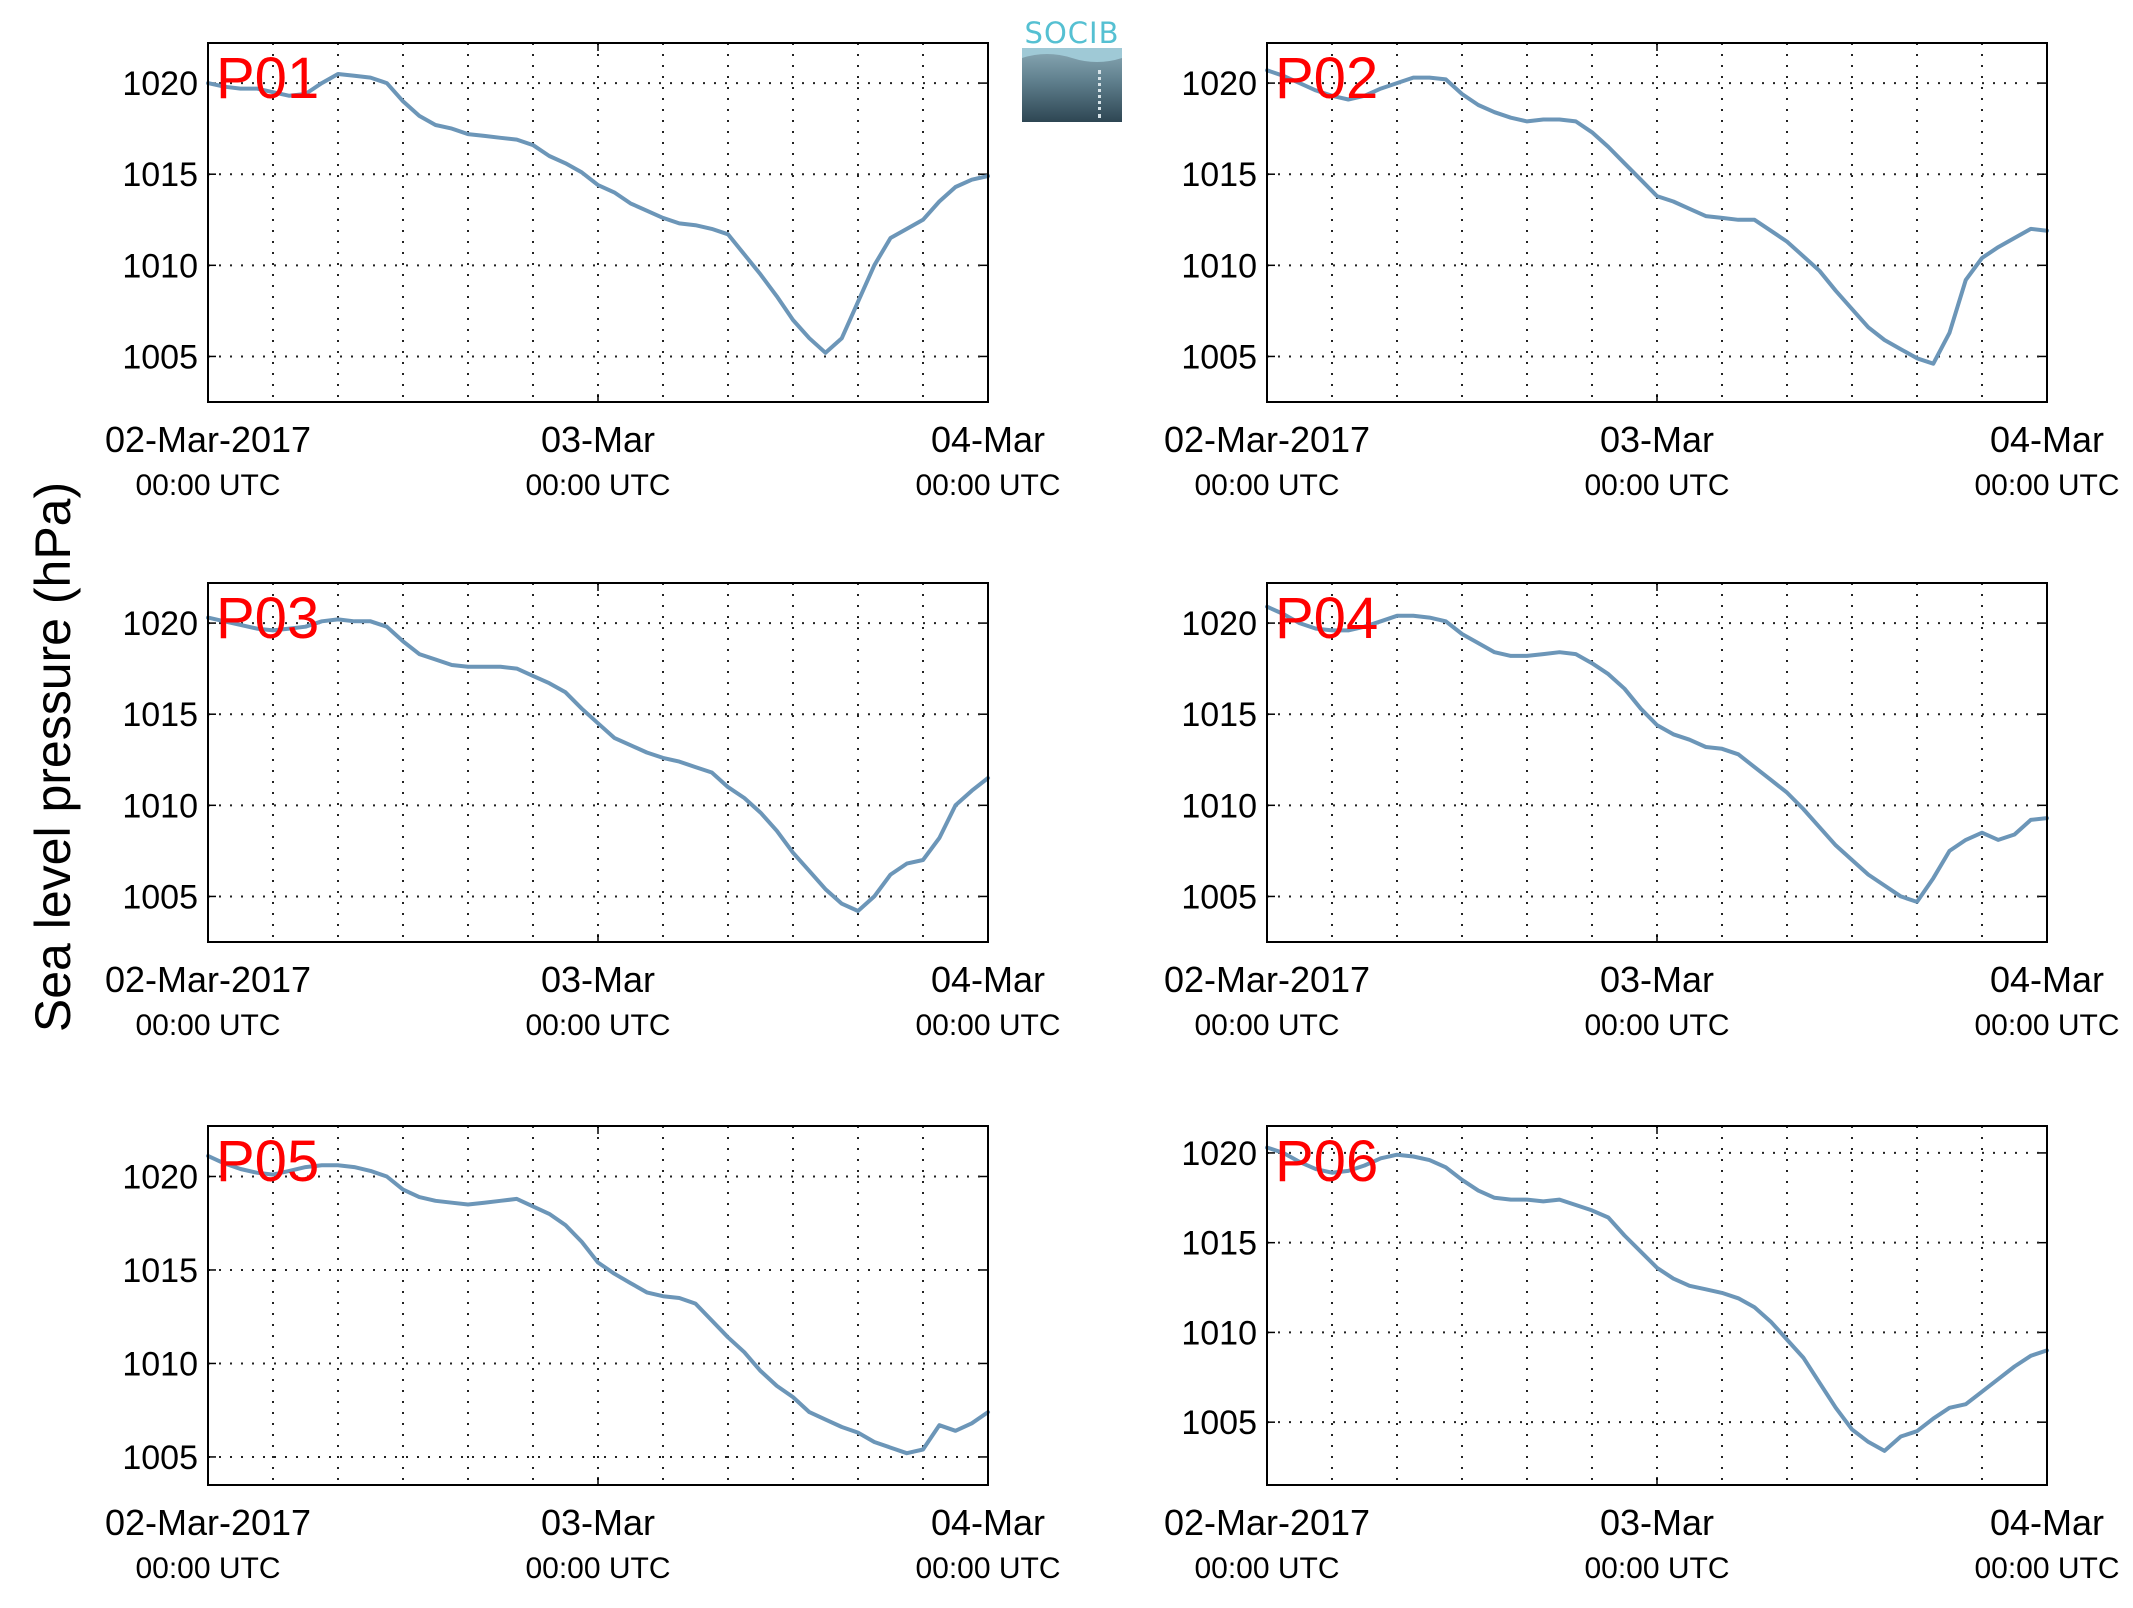 The height and width of the screenshot is (1608, 2133). I want to click on y-axis-label: Sea level pressure (hPa), so click(53, 757).